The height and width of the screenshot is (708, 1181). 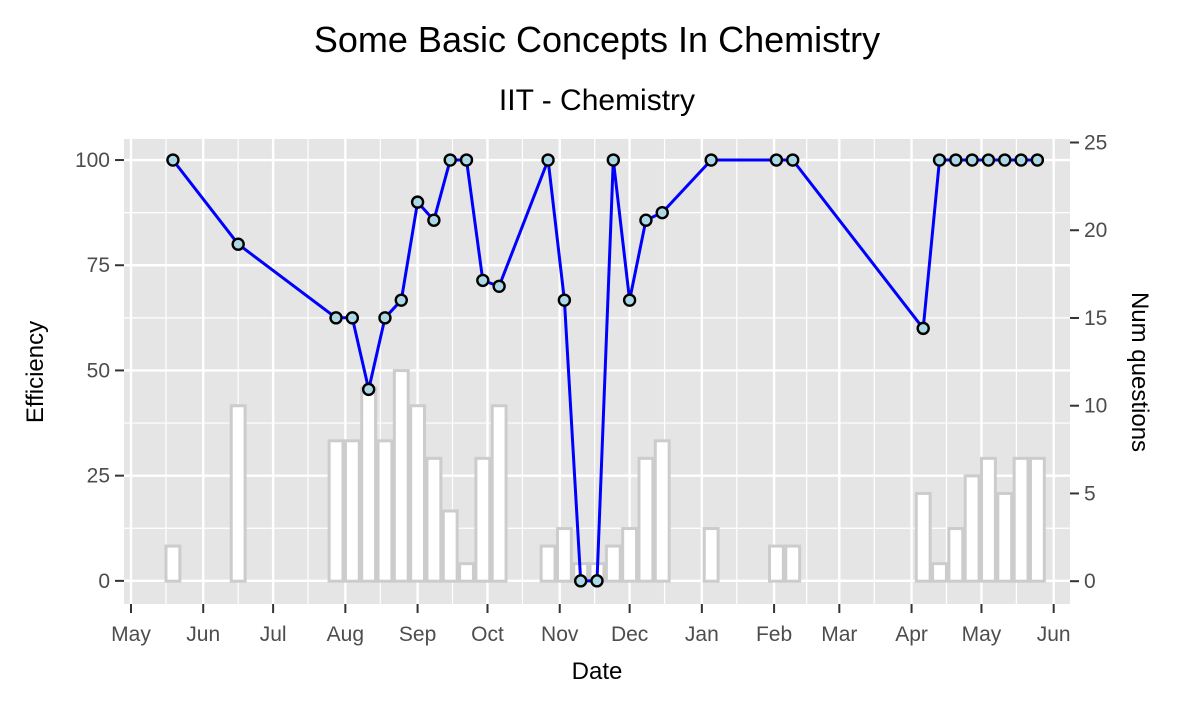 I want to click on y-tick-label: 100, so click(x=92, y=160).